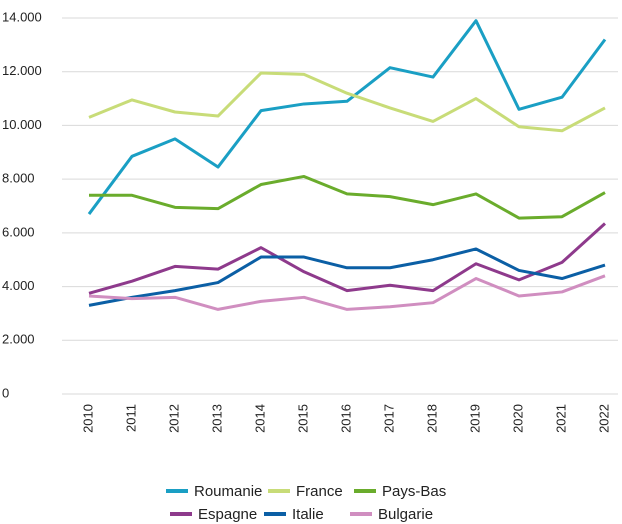 This screenshot has width=622, height=524. Describe the element at coordinates (259, 418) in the screenshot. I see `x-tick-label: 2014` at that location.